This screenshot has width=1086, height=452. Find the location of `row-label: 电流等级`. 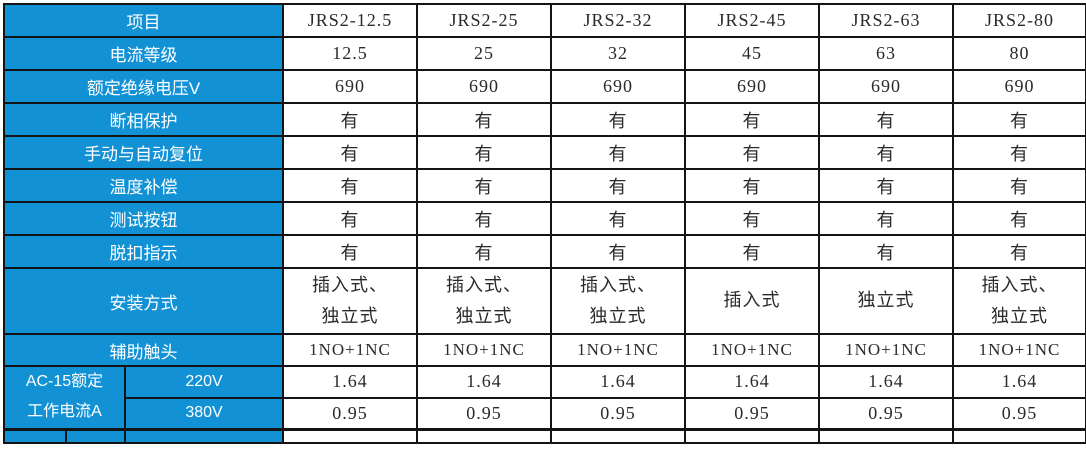

row-label: 电流等级 is located at coordinates (143, 53).